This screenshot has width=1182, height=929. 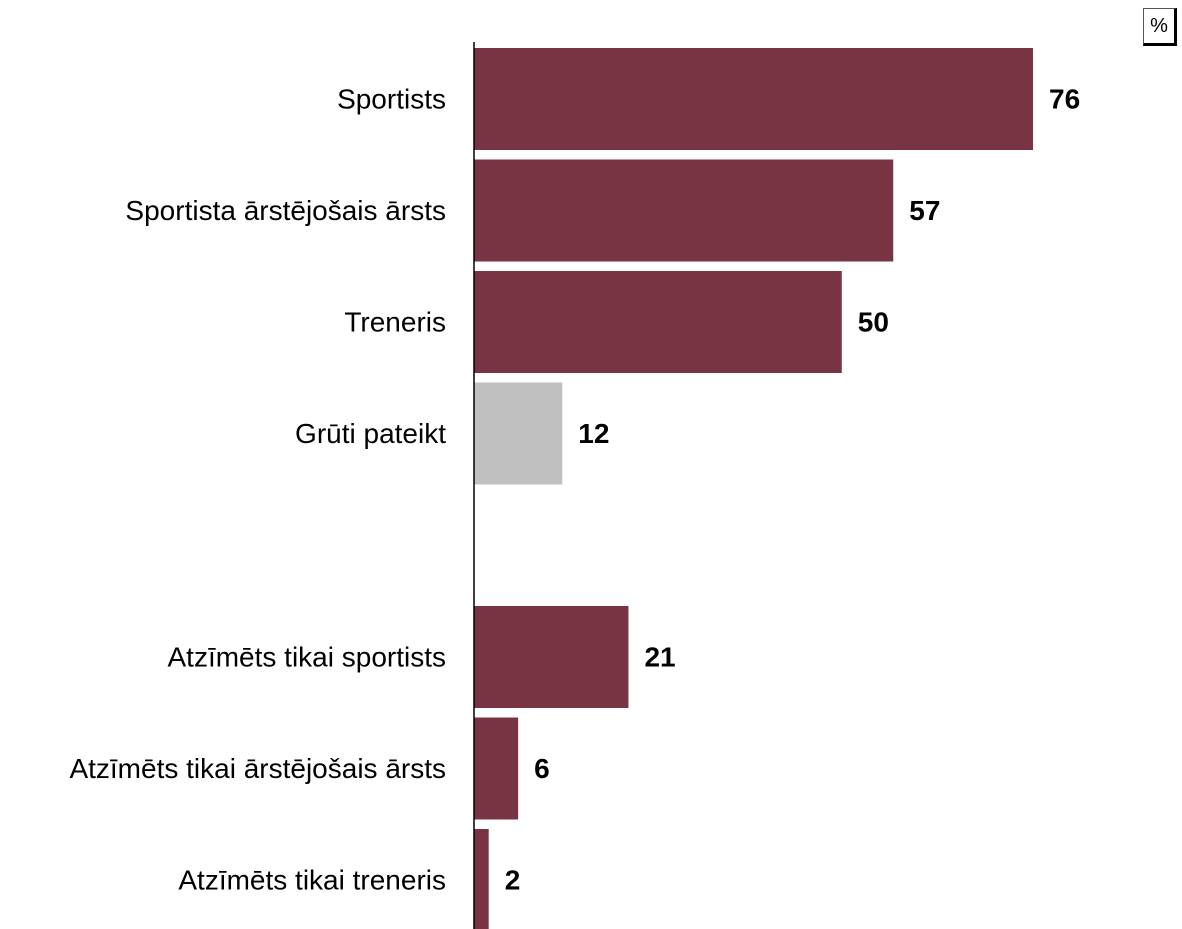 What do you see at coordinates (873, 322) in the screenshot?
I see `value-label: 50` at bounding box center [873, 322].